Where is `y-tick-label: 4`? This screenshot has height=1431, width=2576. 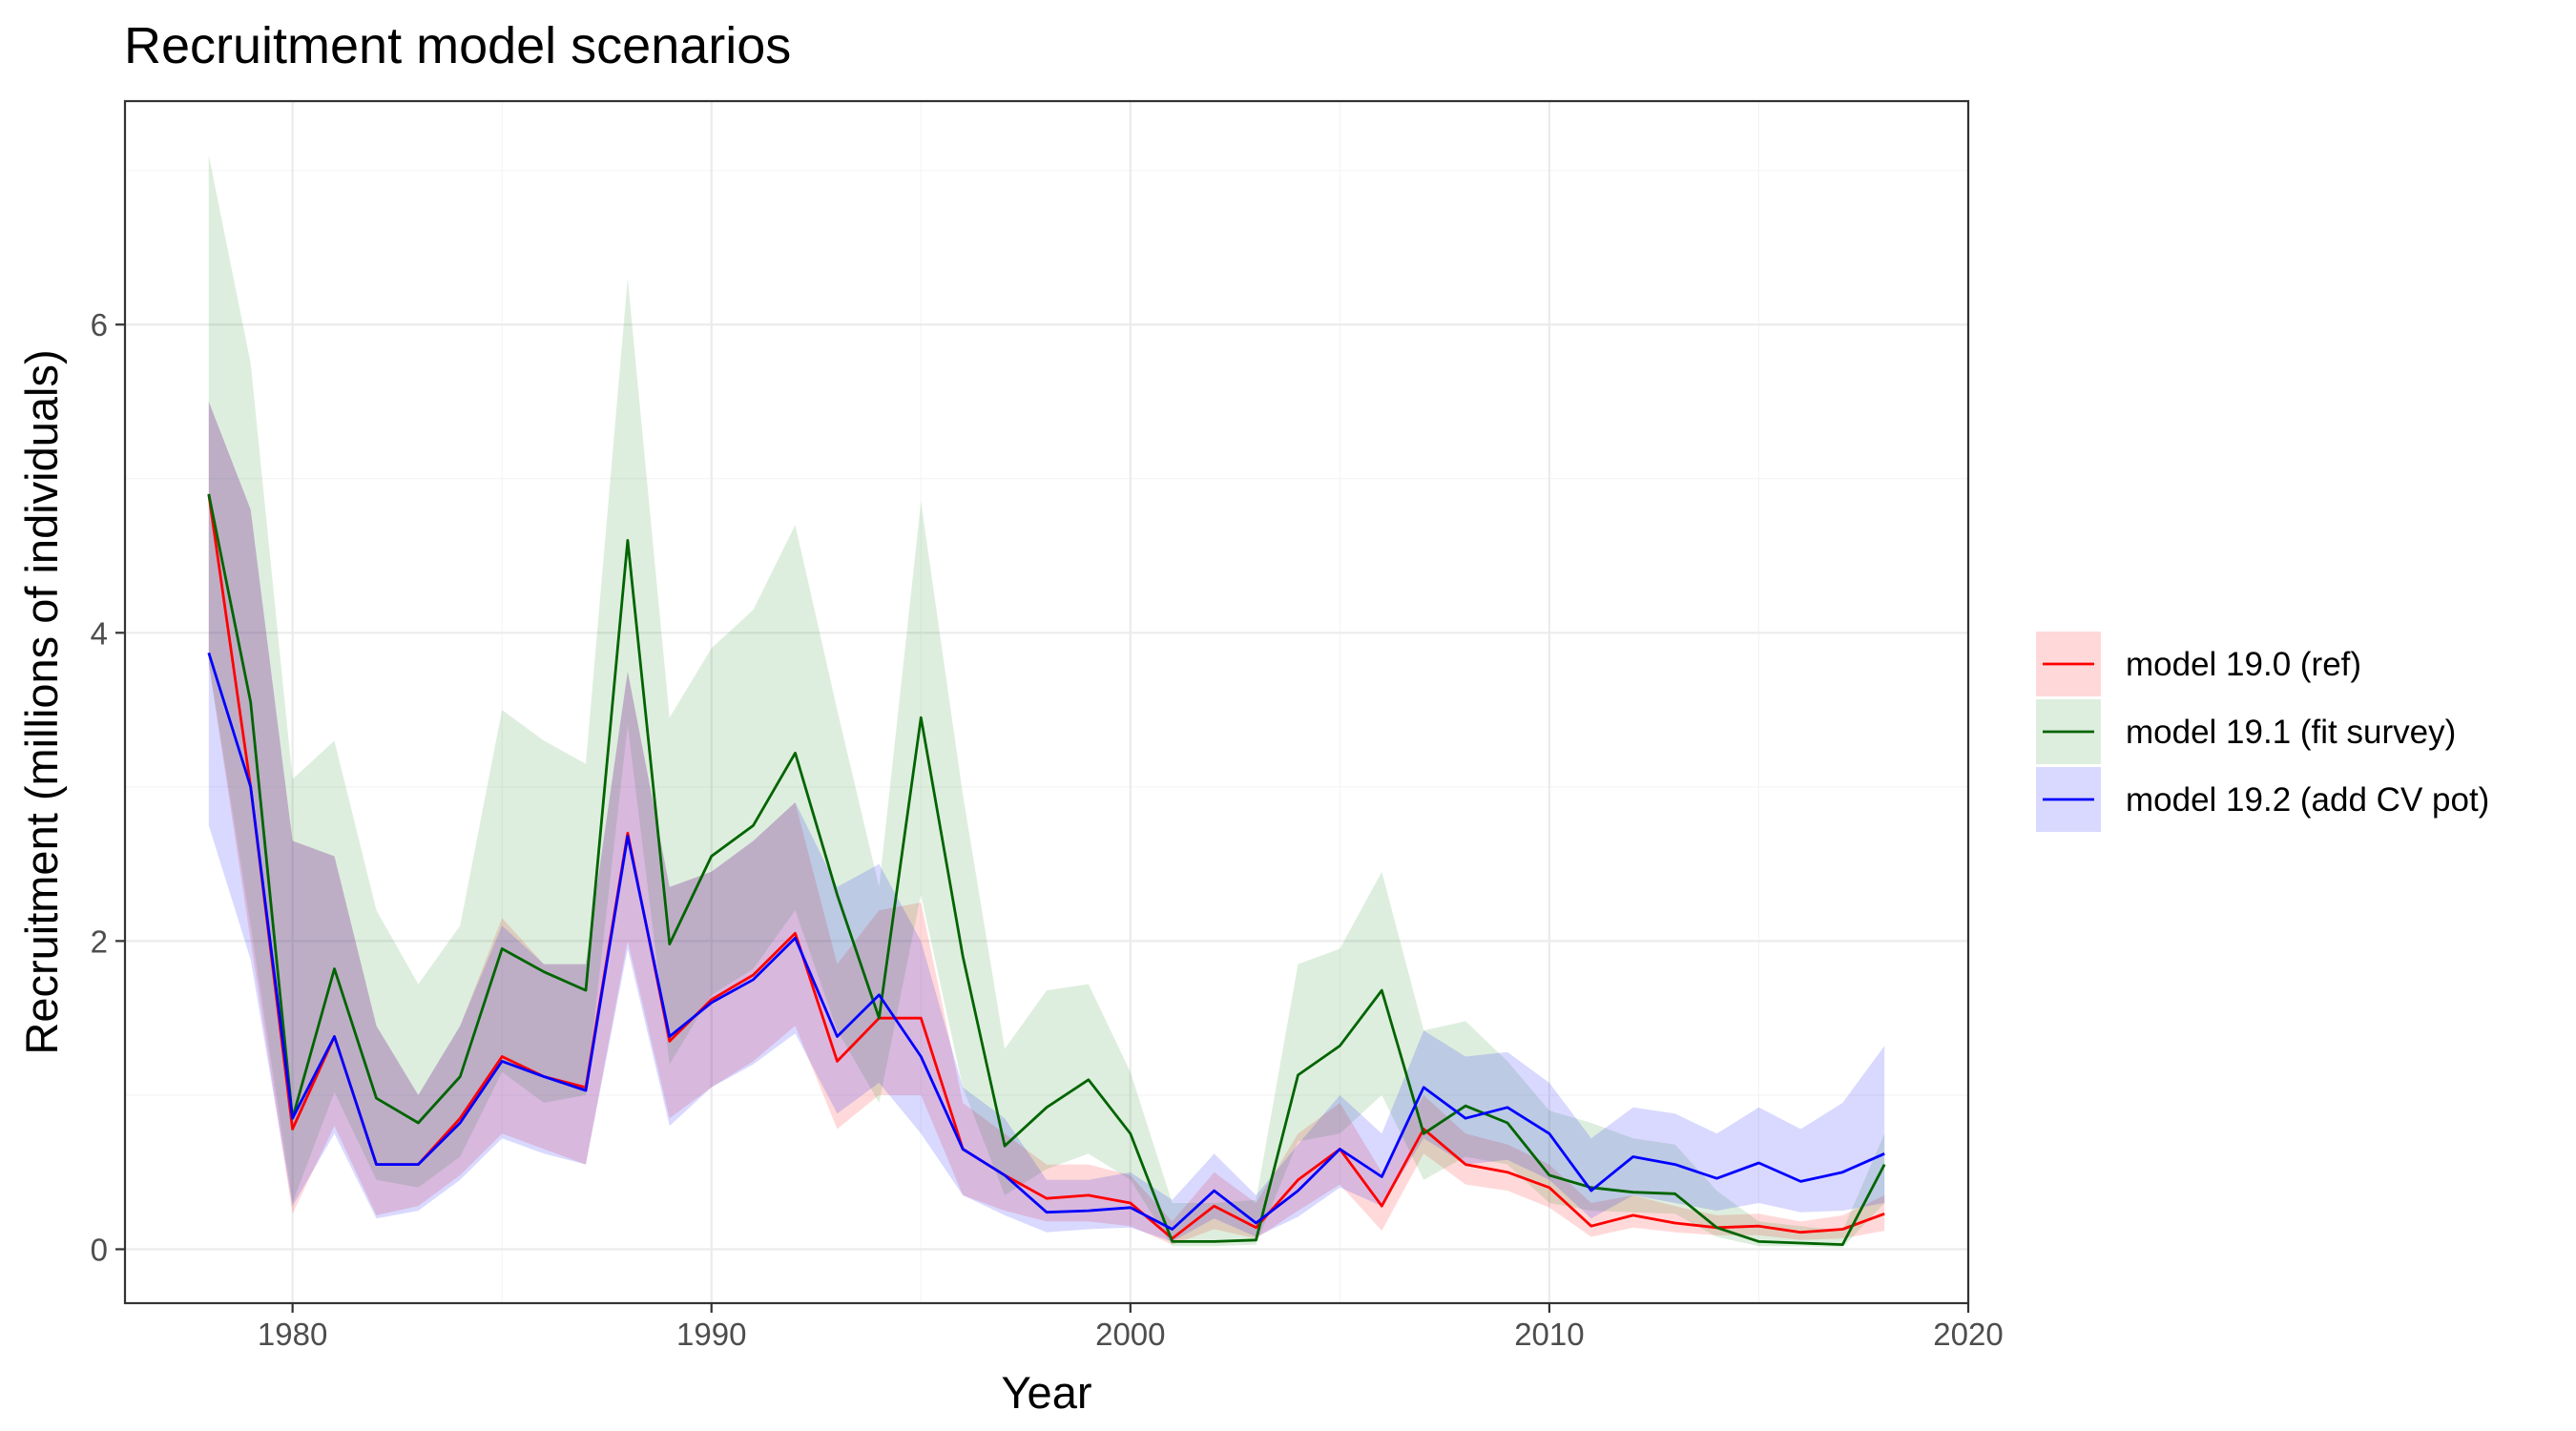 y-tick-label: 4 is located at coordinates (99, 633).